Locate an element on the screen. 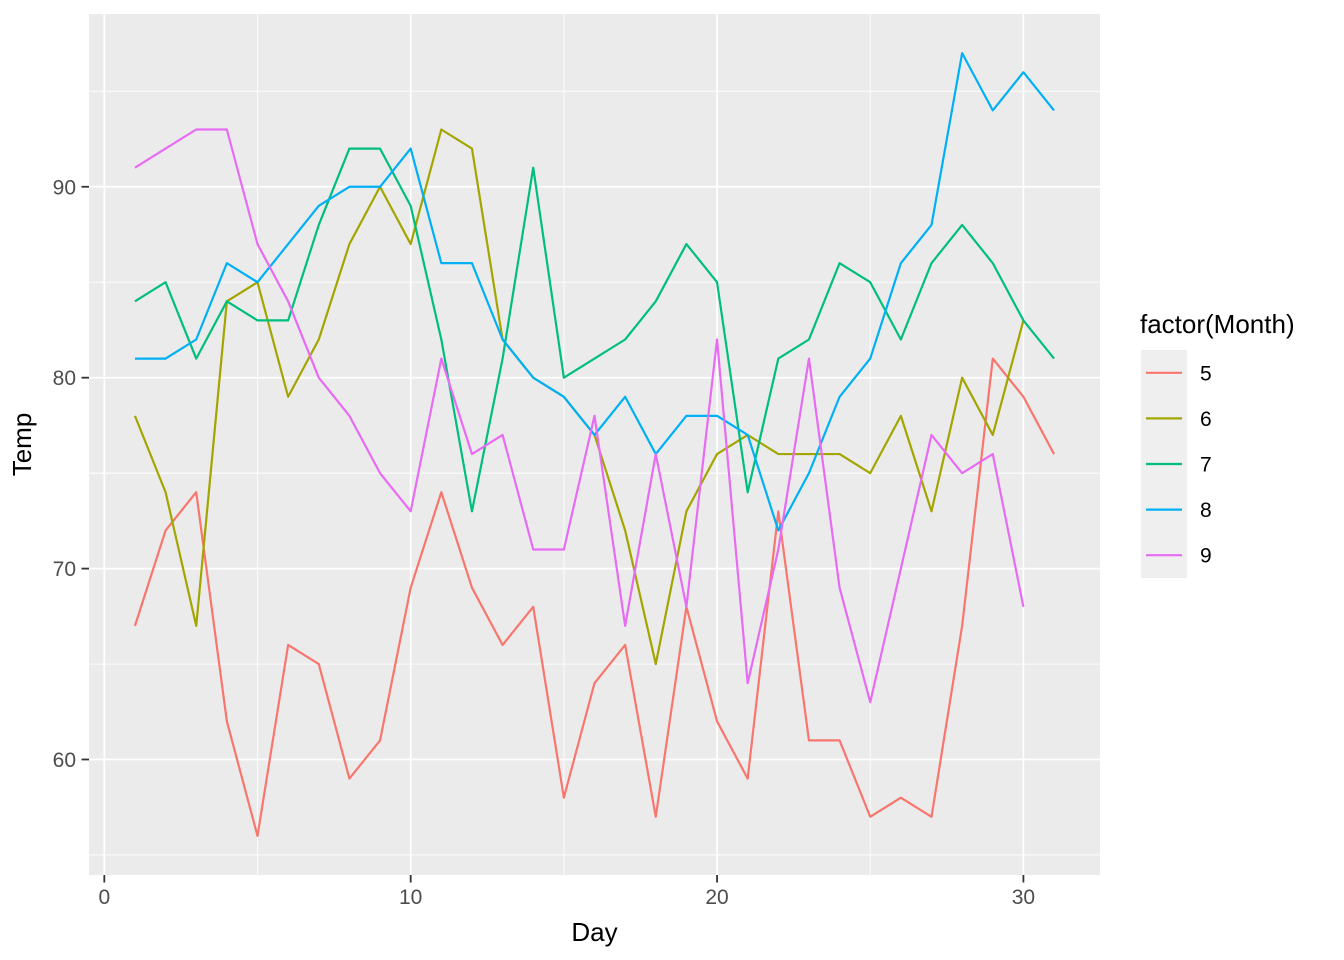 The image size is (1344, 960). legend-label-7: 7 is located at coordinates (1206, 465).